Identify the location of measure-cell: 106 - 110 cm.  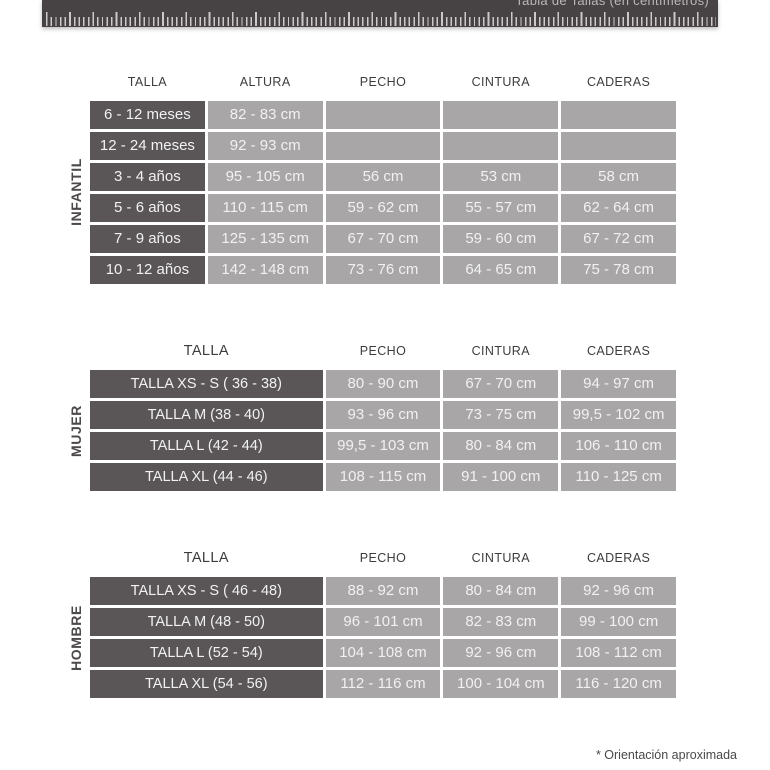
(618, 446).